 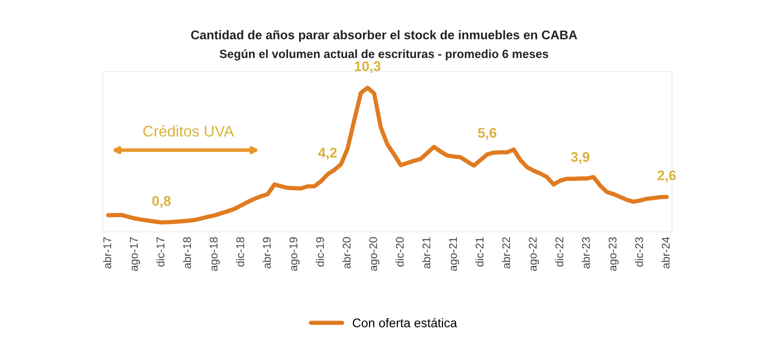 What do you see at coordinates (215, 254) in the screenshot?
I see `x-tick-label: ago-18` at bounding box center [215, 254].